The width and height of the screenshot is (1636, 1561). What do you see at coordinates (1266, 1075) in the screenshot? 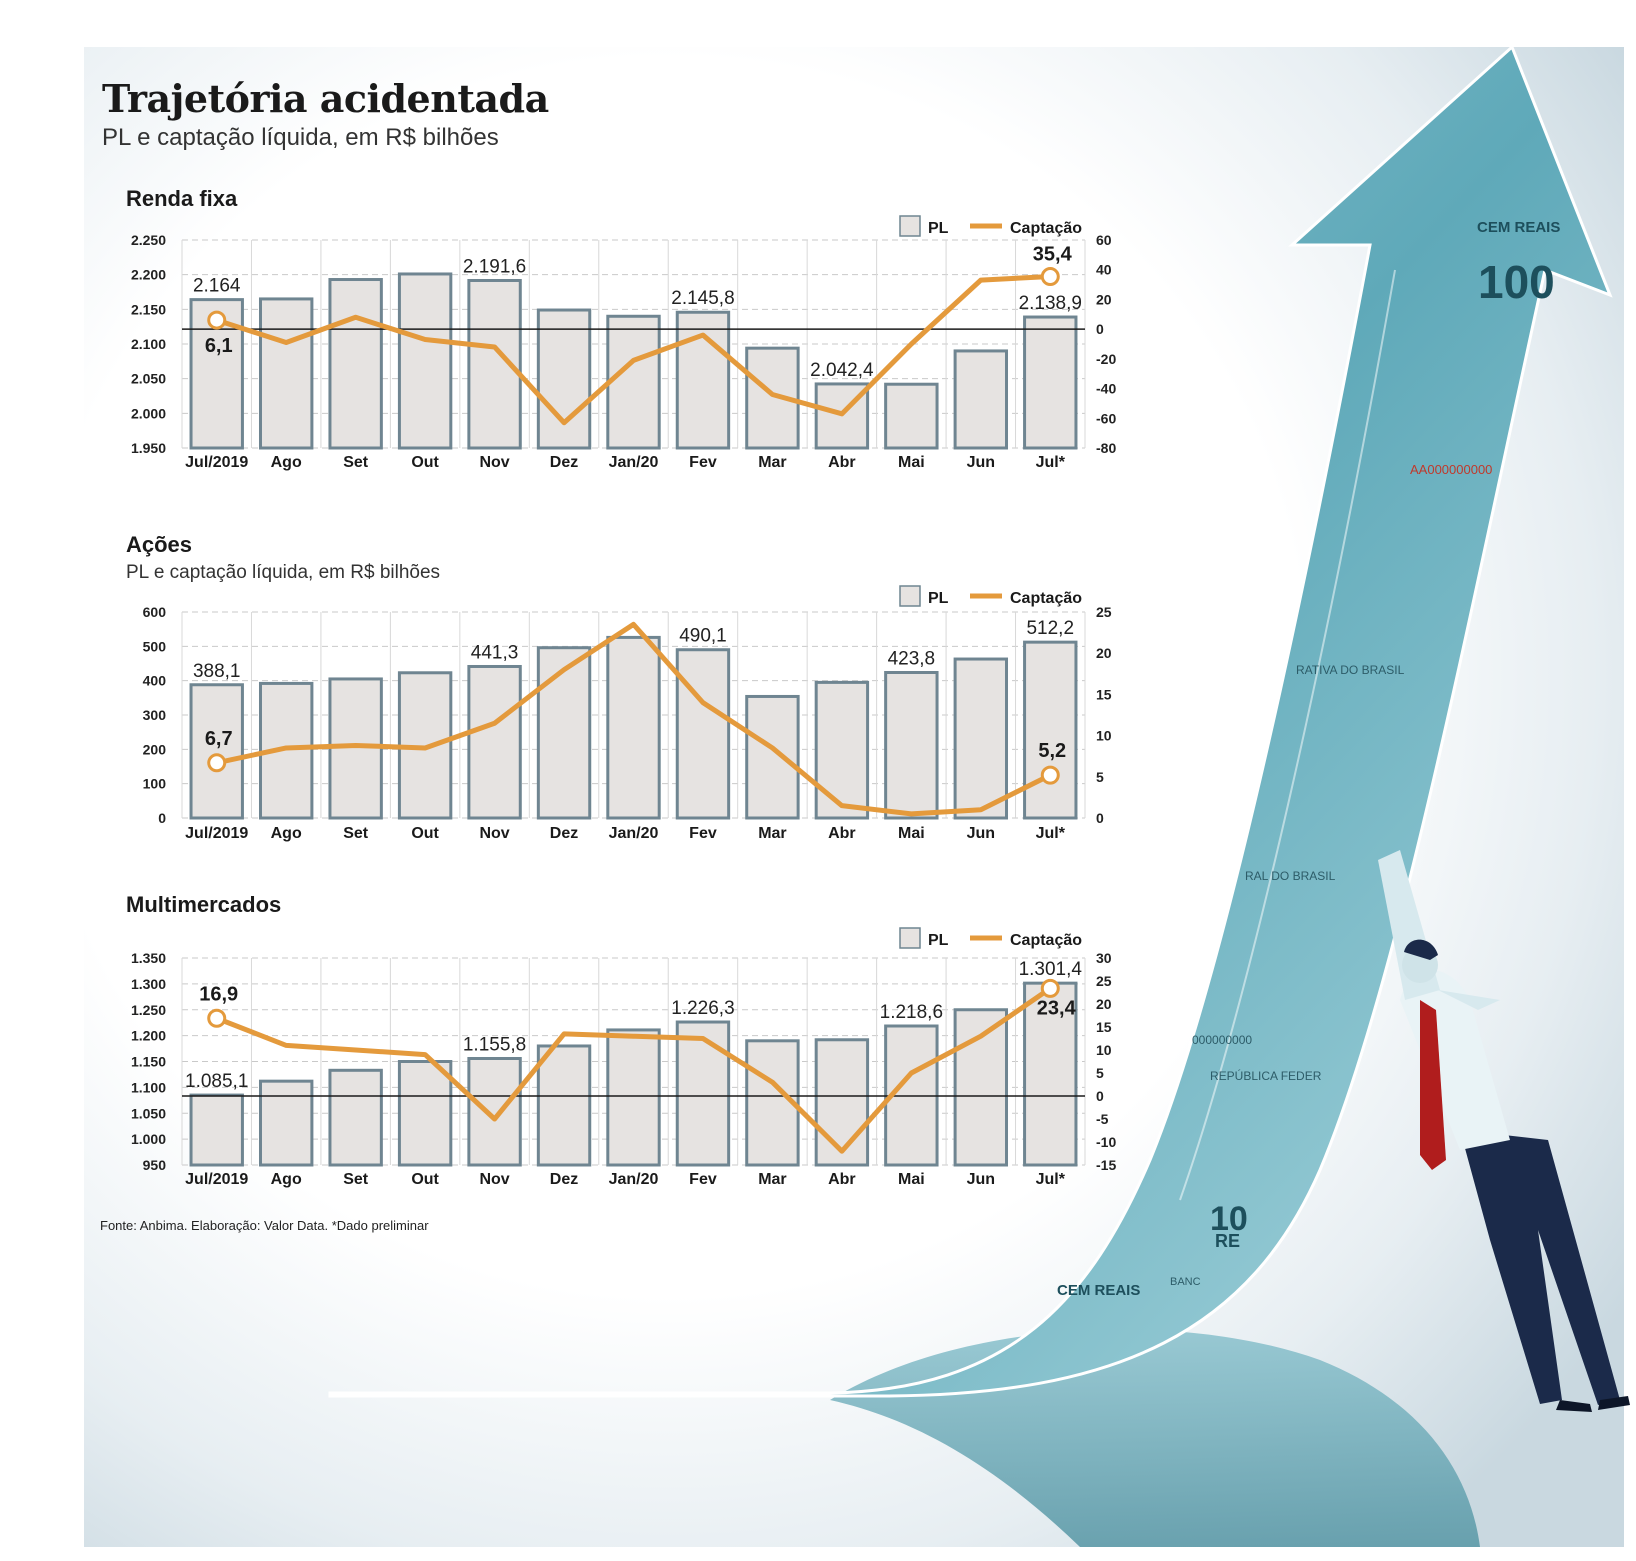
I see `banknote-text: REPÚBLICA FEDER` at bounding box center [1266, 1075].